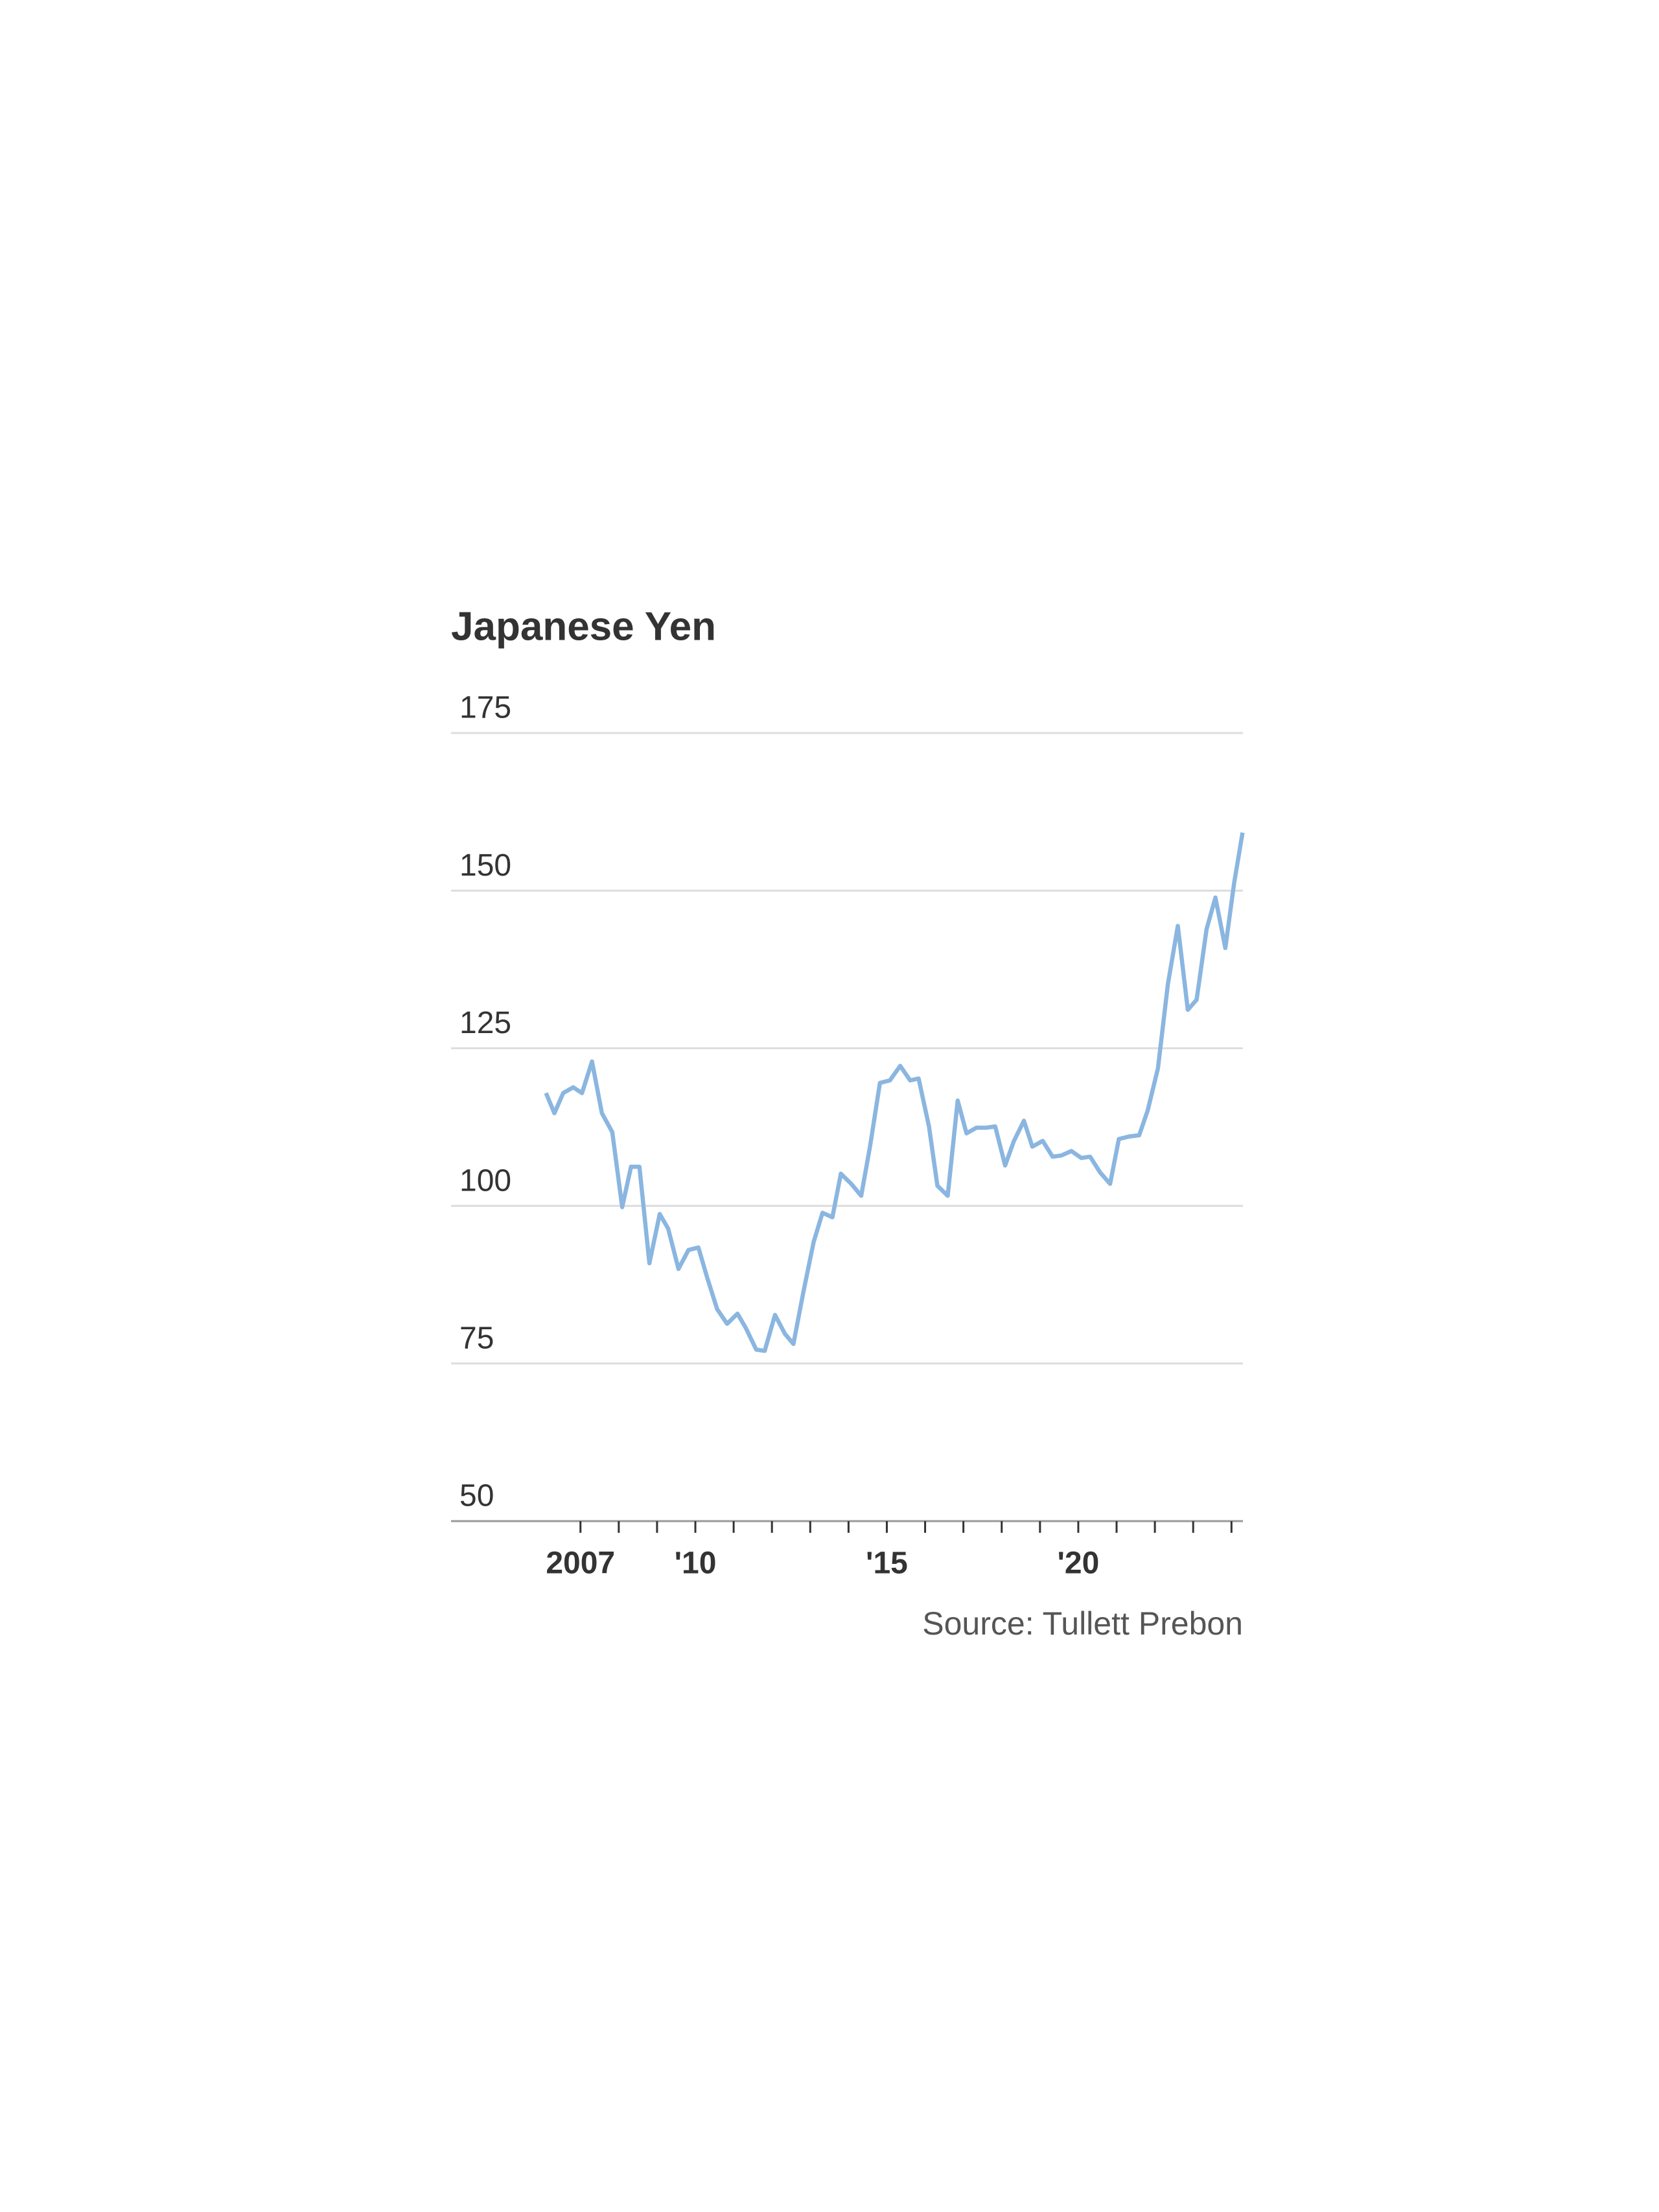 The width and height of the screenshot is (1659, 2212). I want to click on y-tick-label: 150, so click(485, 865).